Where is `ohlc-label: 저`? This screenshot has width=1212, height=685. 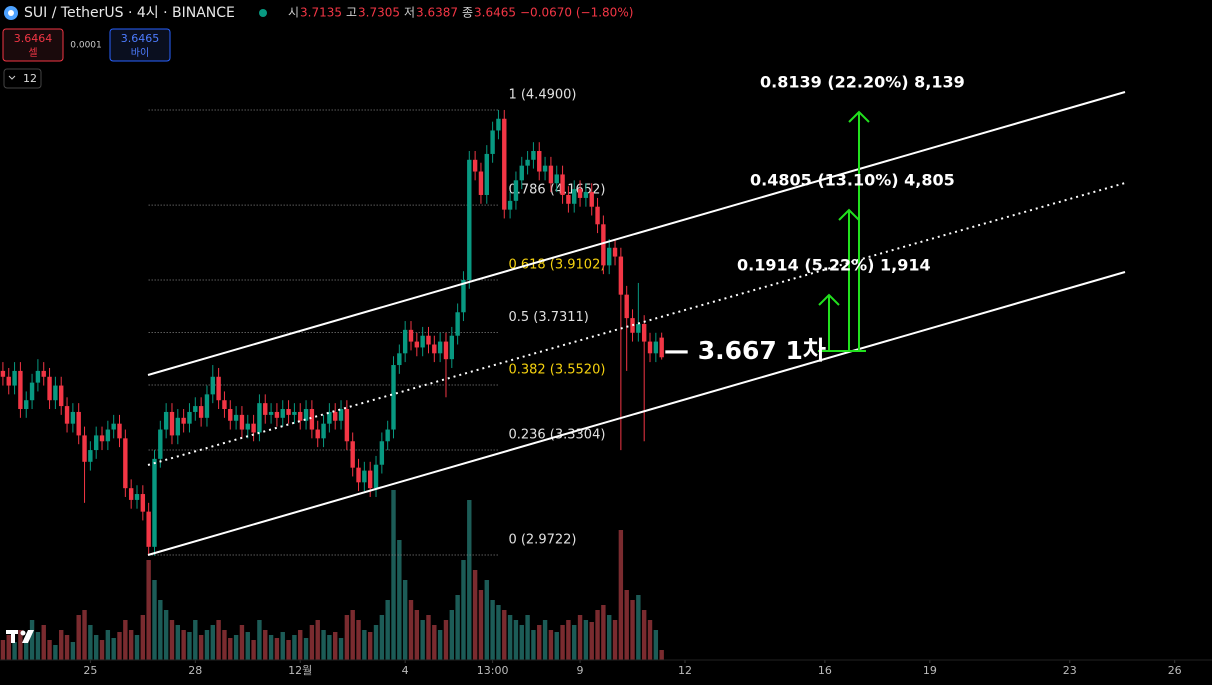
ohlc-label: 저 is located at coordinates (409, 13).